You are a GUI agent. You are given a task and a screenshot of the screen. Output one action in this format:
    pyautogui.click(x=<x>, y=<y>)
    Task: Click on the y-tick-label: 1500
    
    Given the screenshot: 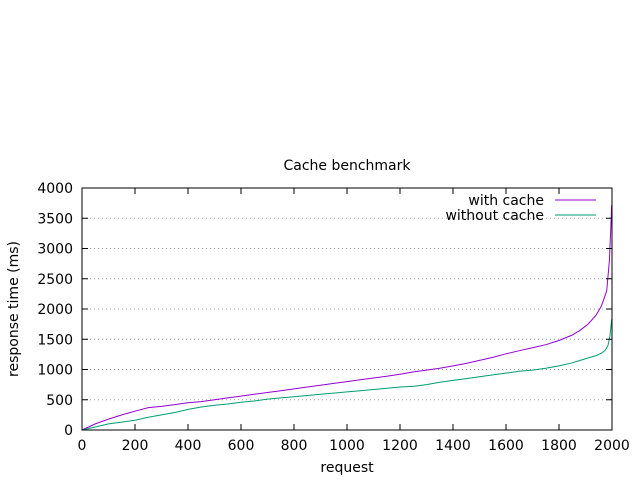 What is the action you would take?
    pyautogui.click(x=55, y=340)
    